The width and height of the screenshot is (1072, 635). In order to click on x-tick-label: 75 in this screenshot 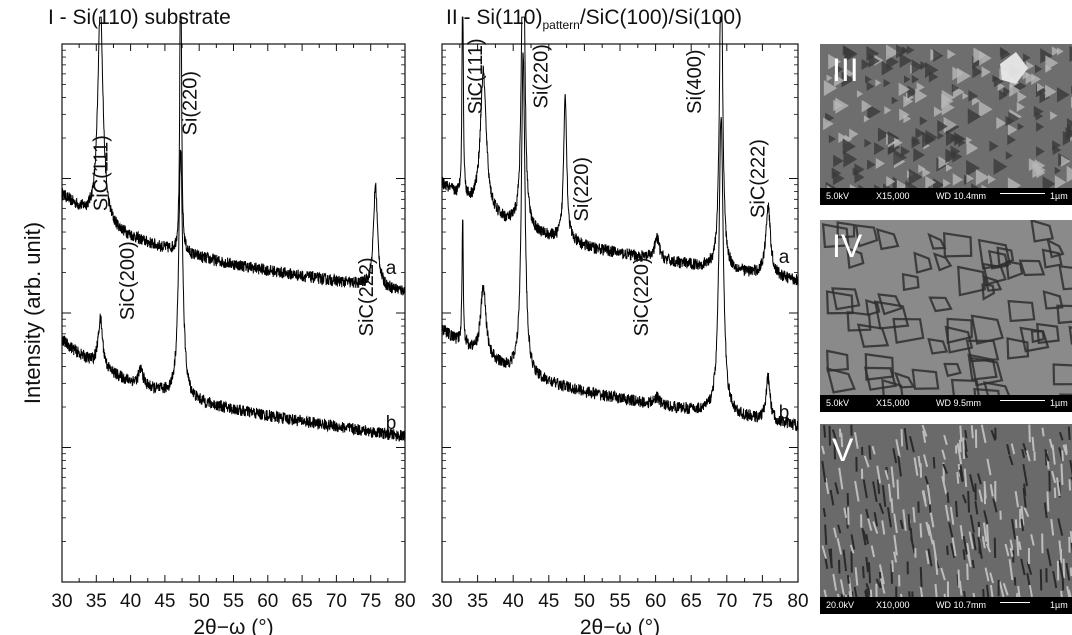, I will do `click(370, 601)`.